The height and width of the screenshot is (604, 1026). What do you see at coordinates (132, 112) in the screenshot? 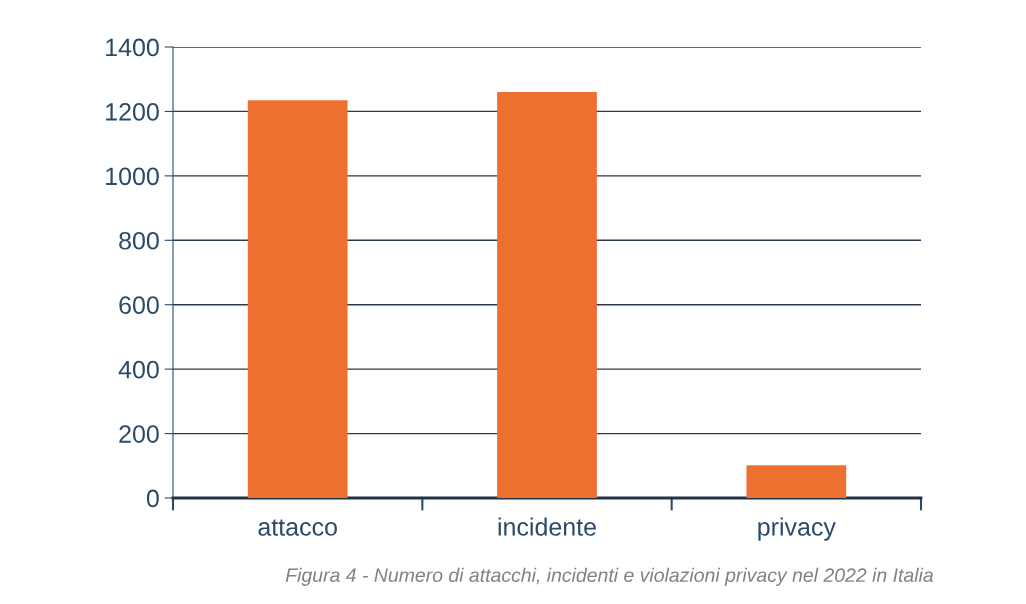
I see `y-tick-label: 1200` at bounding box center [132, 112].